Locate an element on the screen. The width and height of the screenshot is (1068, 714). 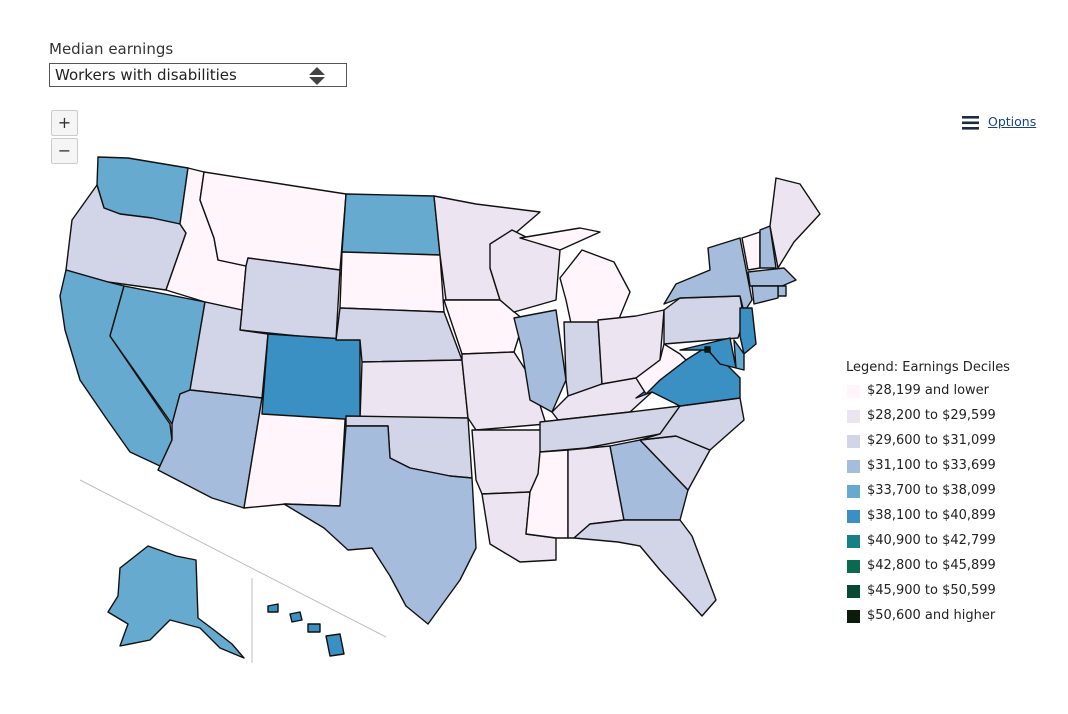
state-sd is located at coordinates (392, 282).